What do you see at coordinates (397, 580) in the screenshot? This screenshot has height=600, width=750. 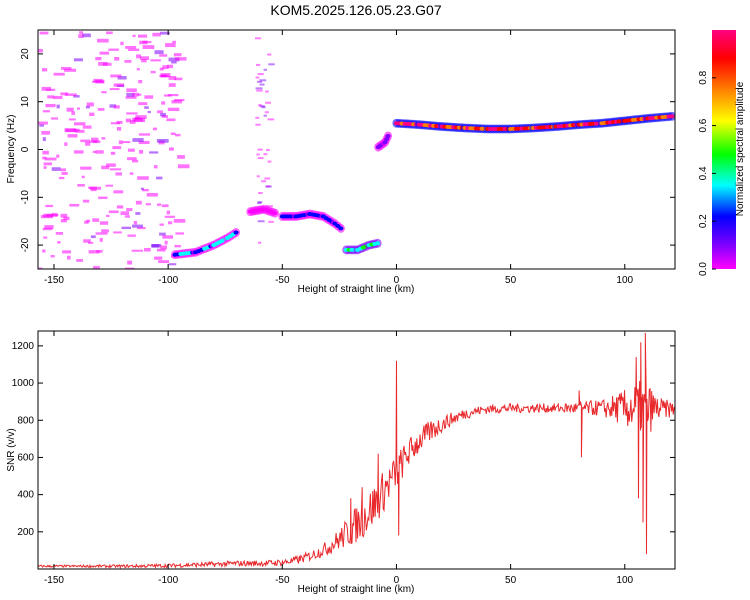 I see `snr-x-tick-label: 0` at bounding box center [397, 580].